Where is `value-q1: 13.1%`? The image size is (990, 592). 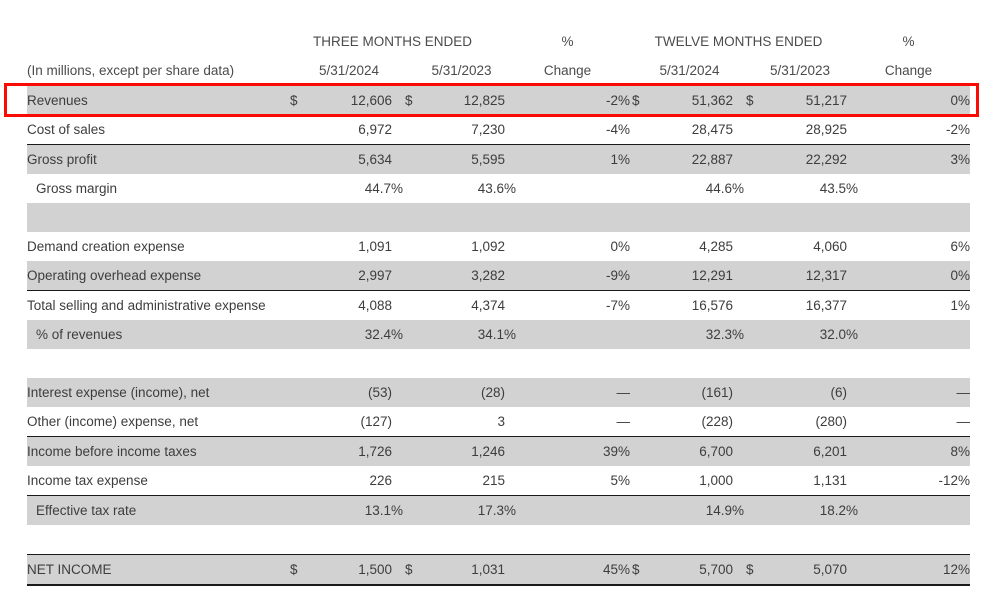
value-q1: 13.1% is located at coordinates (354, 511).